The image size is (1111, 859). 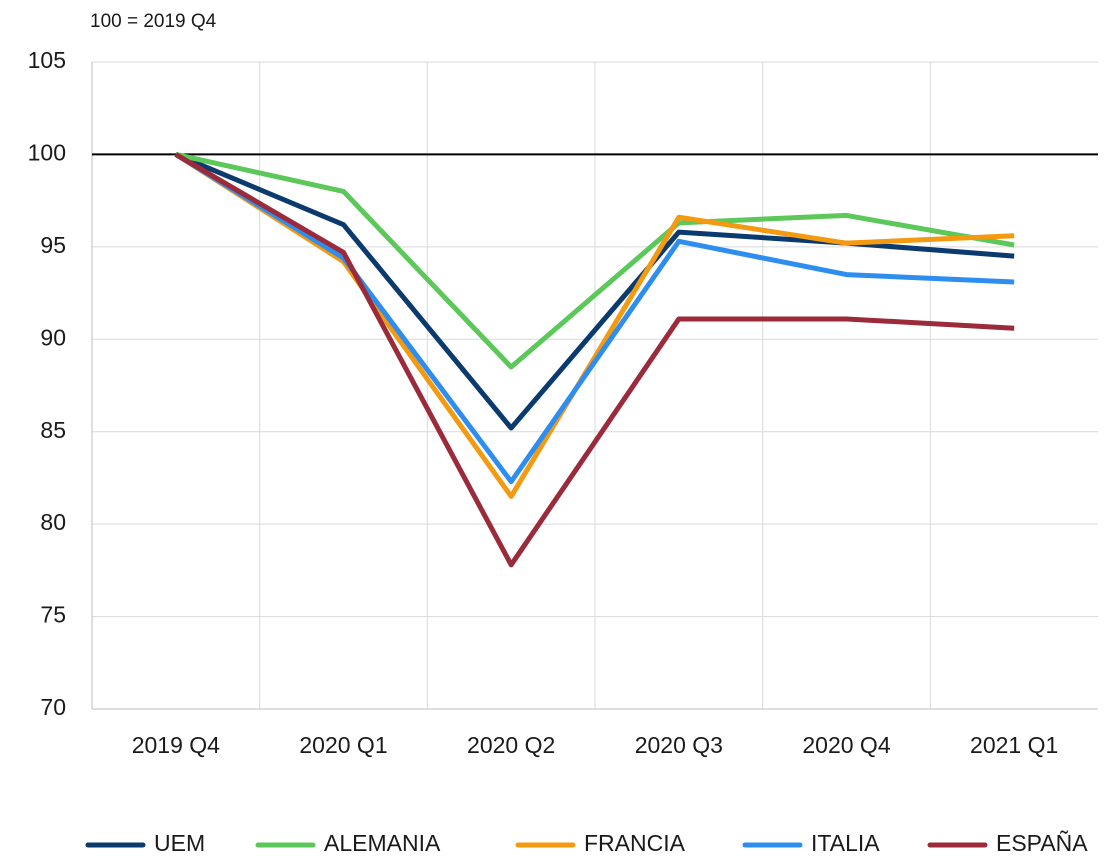 I want to click on legend-label: ESPAÑA, so click(x=1042, y=843).